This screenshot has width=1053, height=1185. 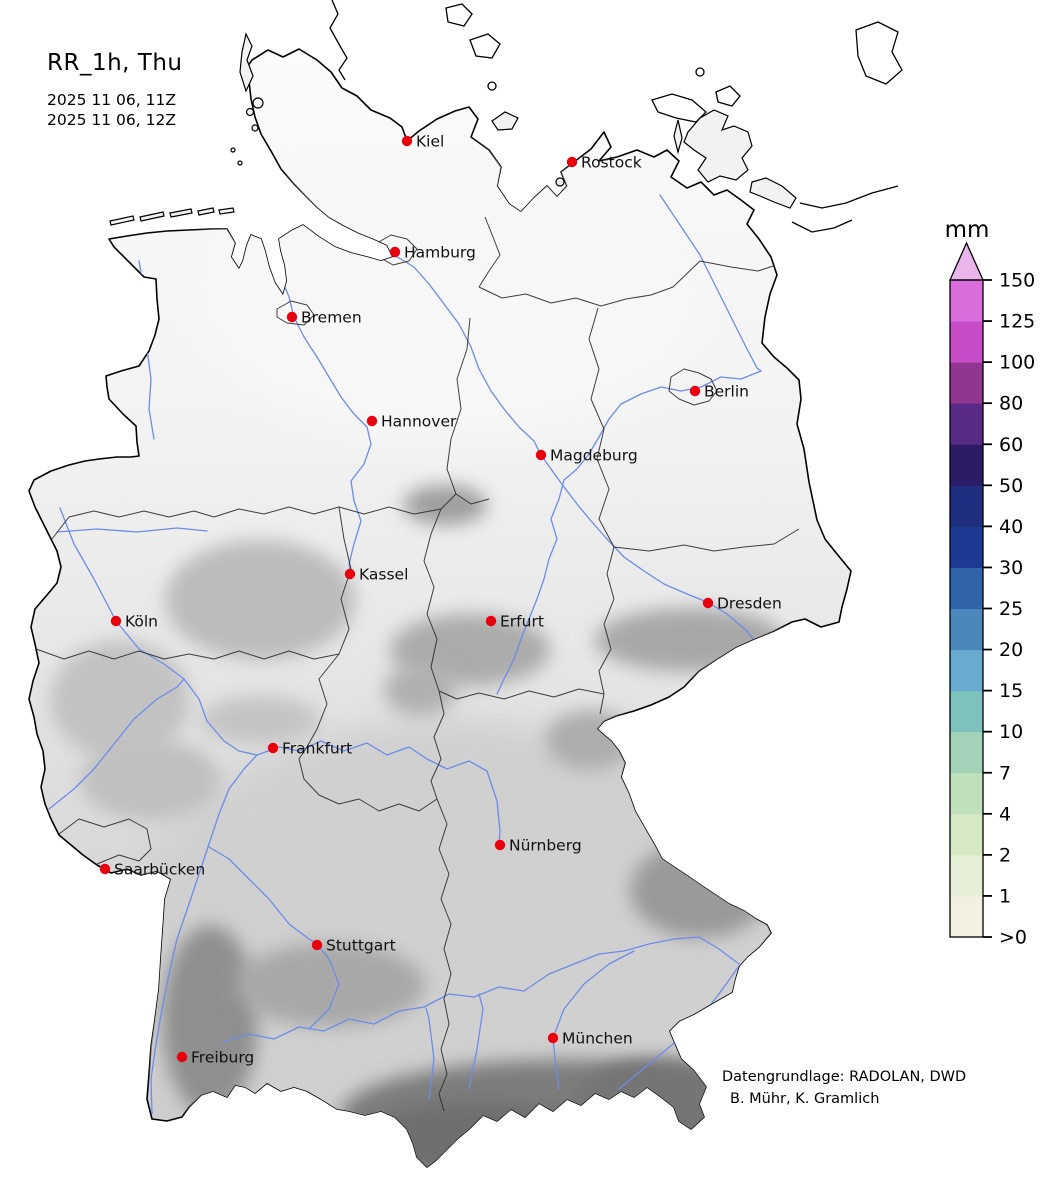 What do you see at coordinates (530, 587) in the screenshot?
I see `river-saale` at bounding box center [530, 587].